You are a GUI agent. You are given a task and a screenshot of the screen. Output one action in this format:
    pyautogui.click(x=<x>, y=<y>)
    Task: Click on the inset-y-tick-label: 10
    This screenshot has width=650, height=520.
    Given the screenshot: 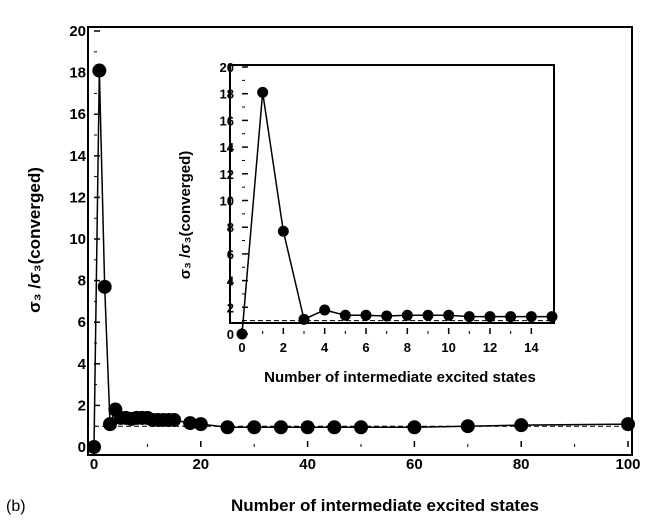 What is the action you would take?
    pyautogui.click(x=227, y=201)
    